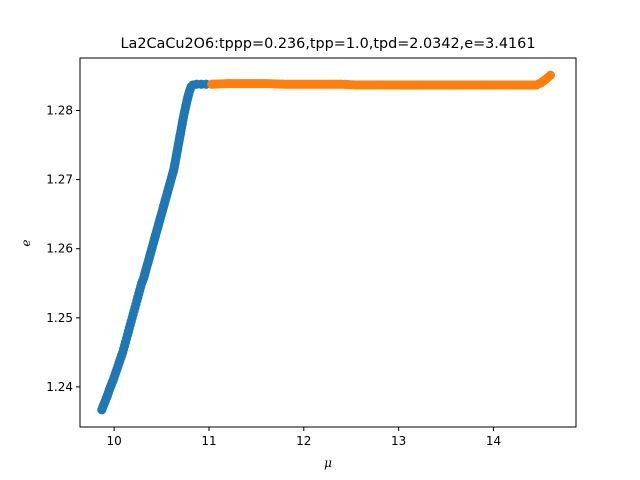 The image size is (640, 480). I want to click on x-tick-label: 11, so click(208, 441).